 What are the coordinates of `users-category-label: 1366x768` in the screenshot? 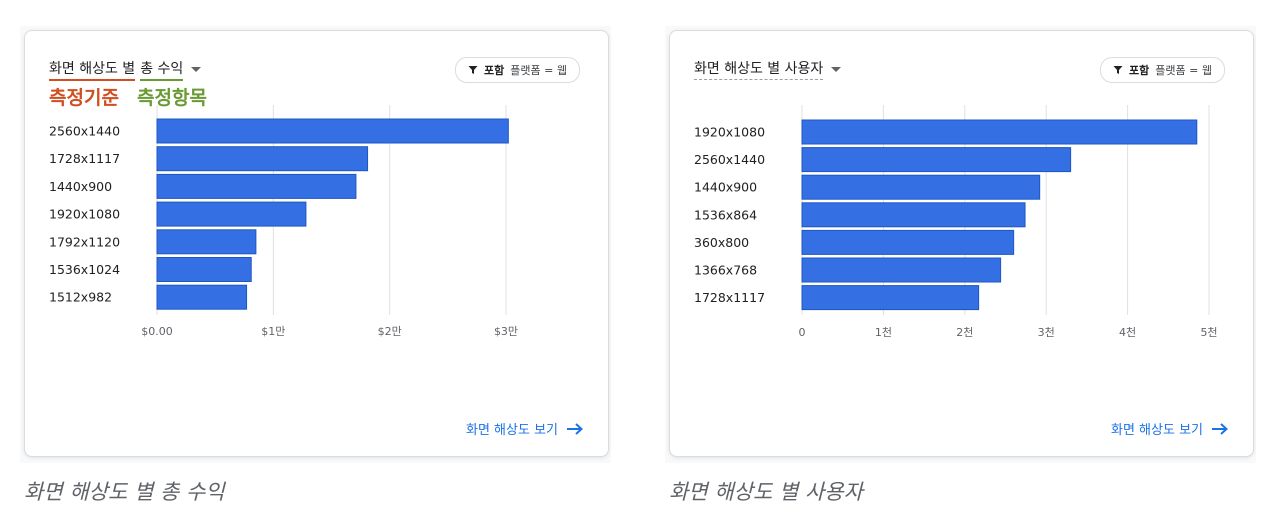 It's located at (725, 270).